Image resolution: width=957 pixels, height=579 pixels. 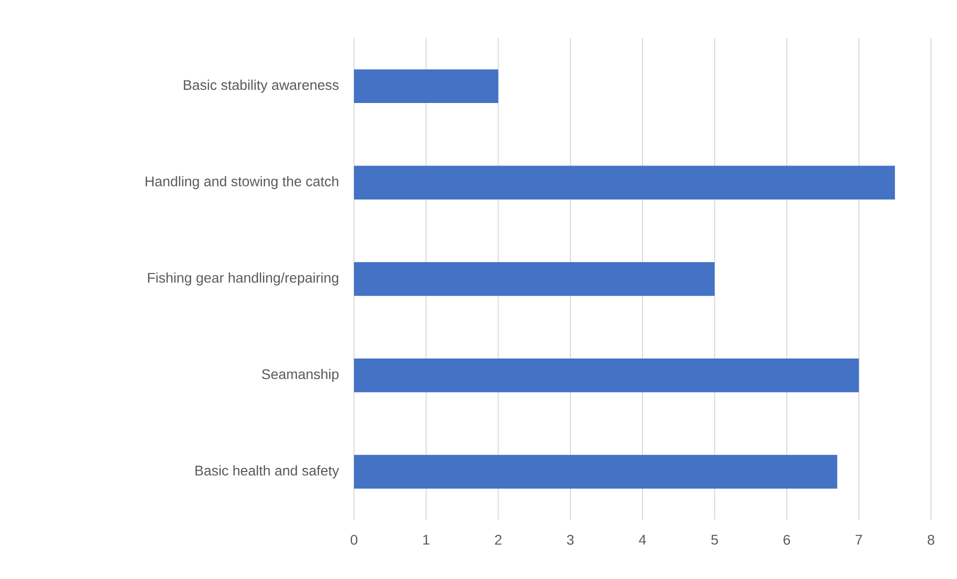 What do you see at coordinates (931, 539) in the screenshot?
I see `x-tick-label: 8` at bounding box center [931, 539].